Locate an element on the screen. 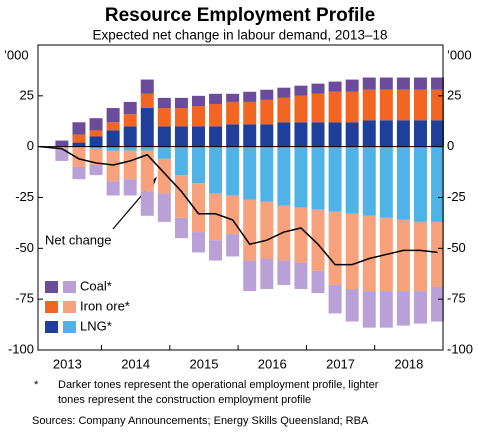 The image size is (479, 438). y-tick-label: -100 is located at coordinates (21, 348).